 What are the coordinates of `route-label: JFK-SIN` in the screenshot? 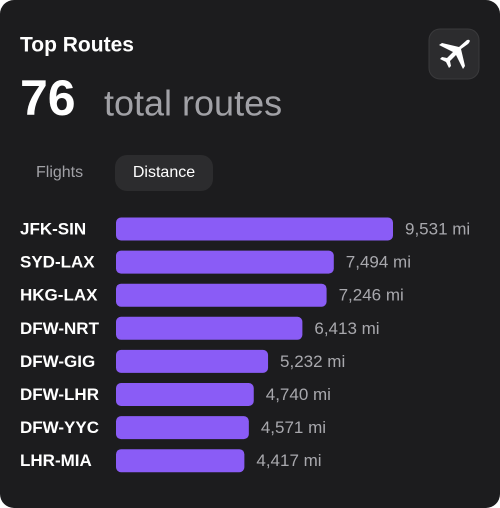 It's located at (53, 228).